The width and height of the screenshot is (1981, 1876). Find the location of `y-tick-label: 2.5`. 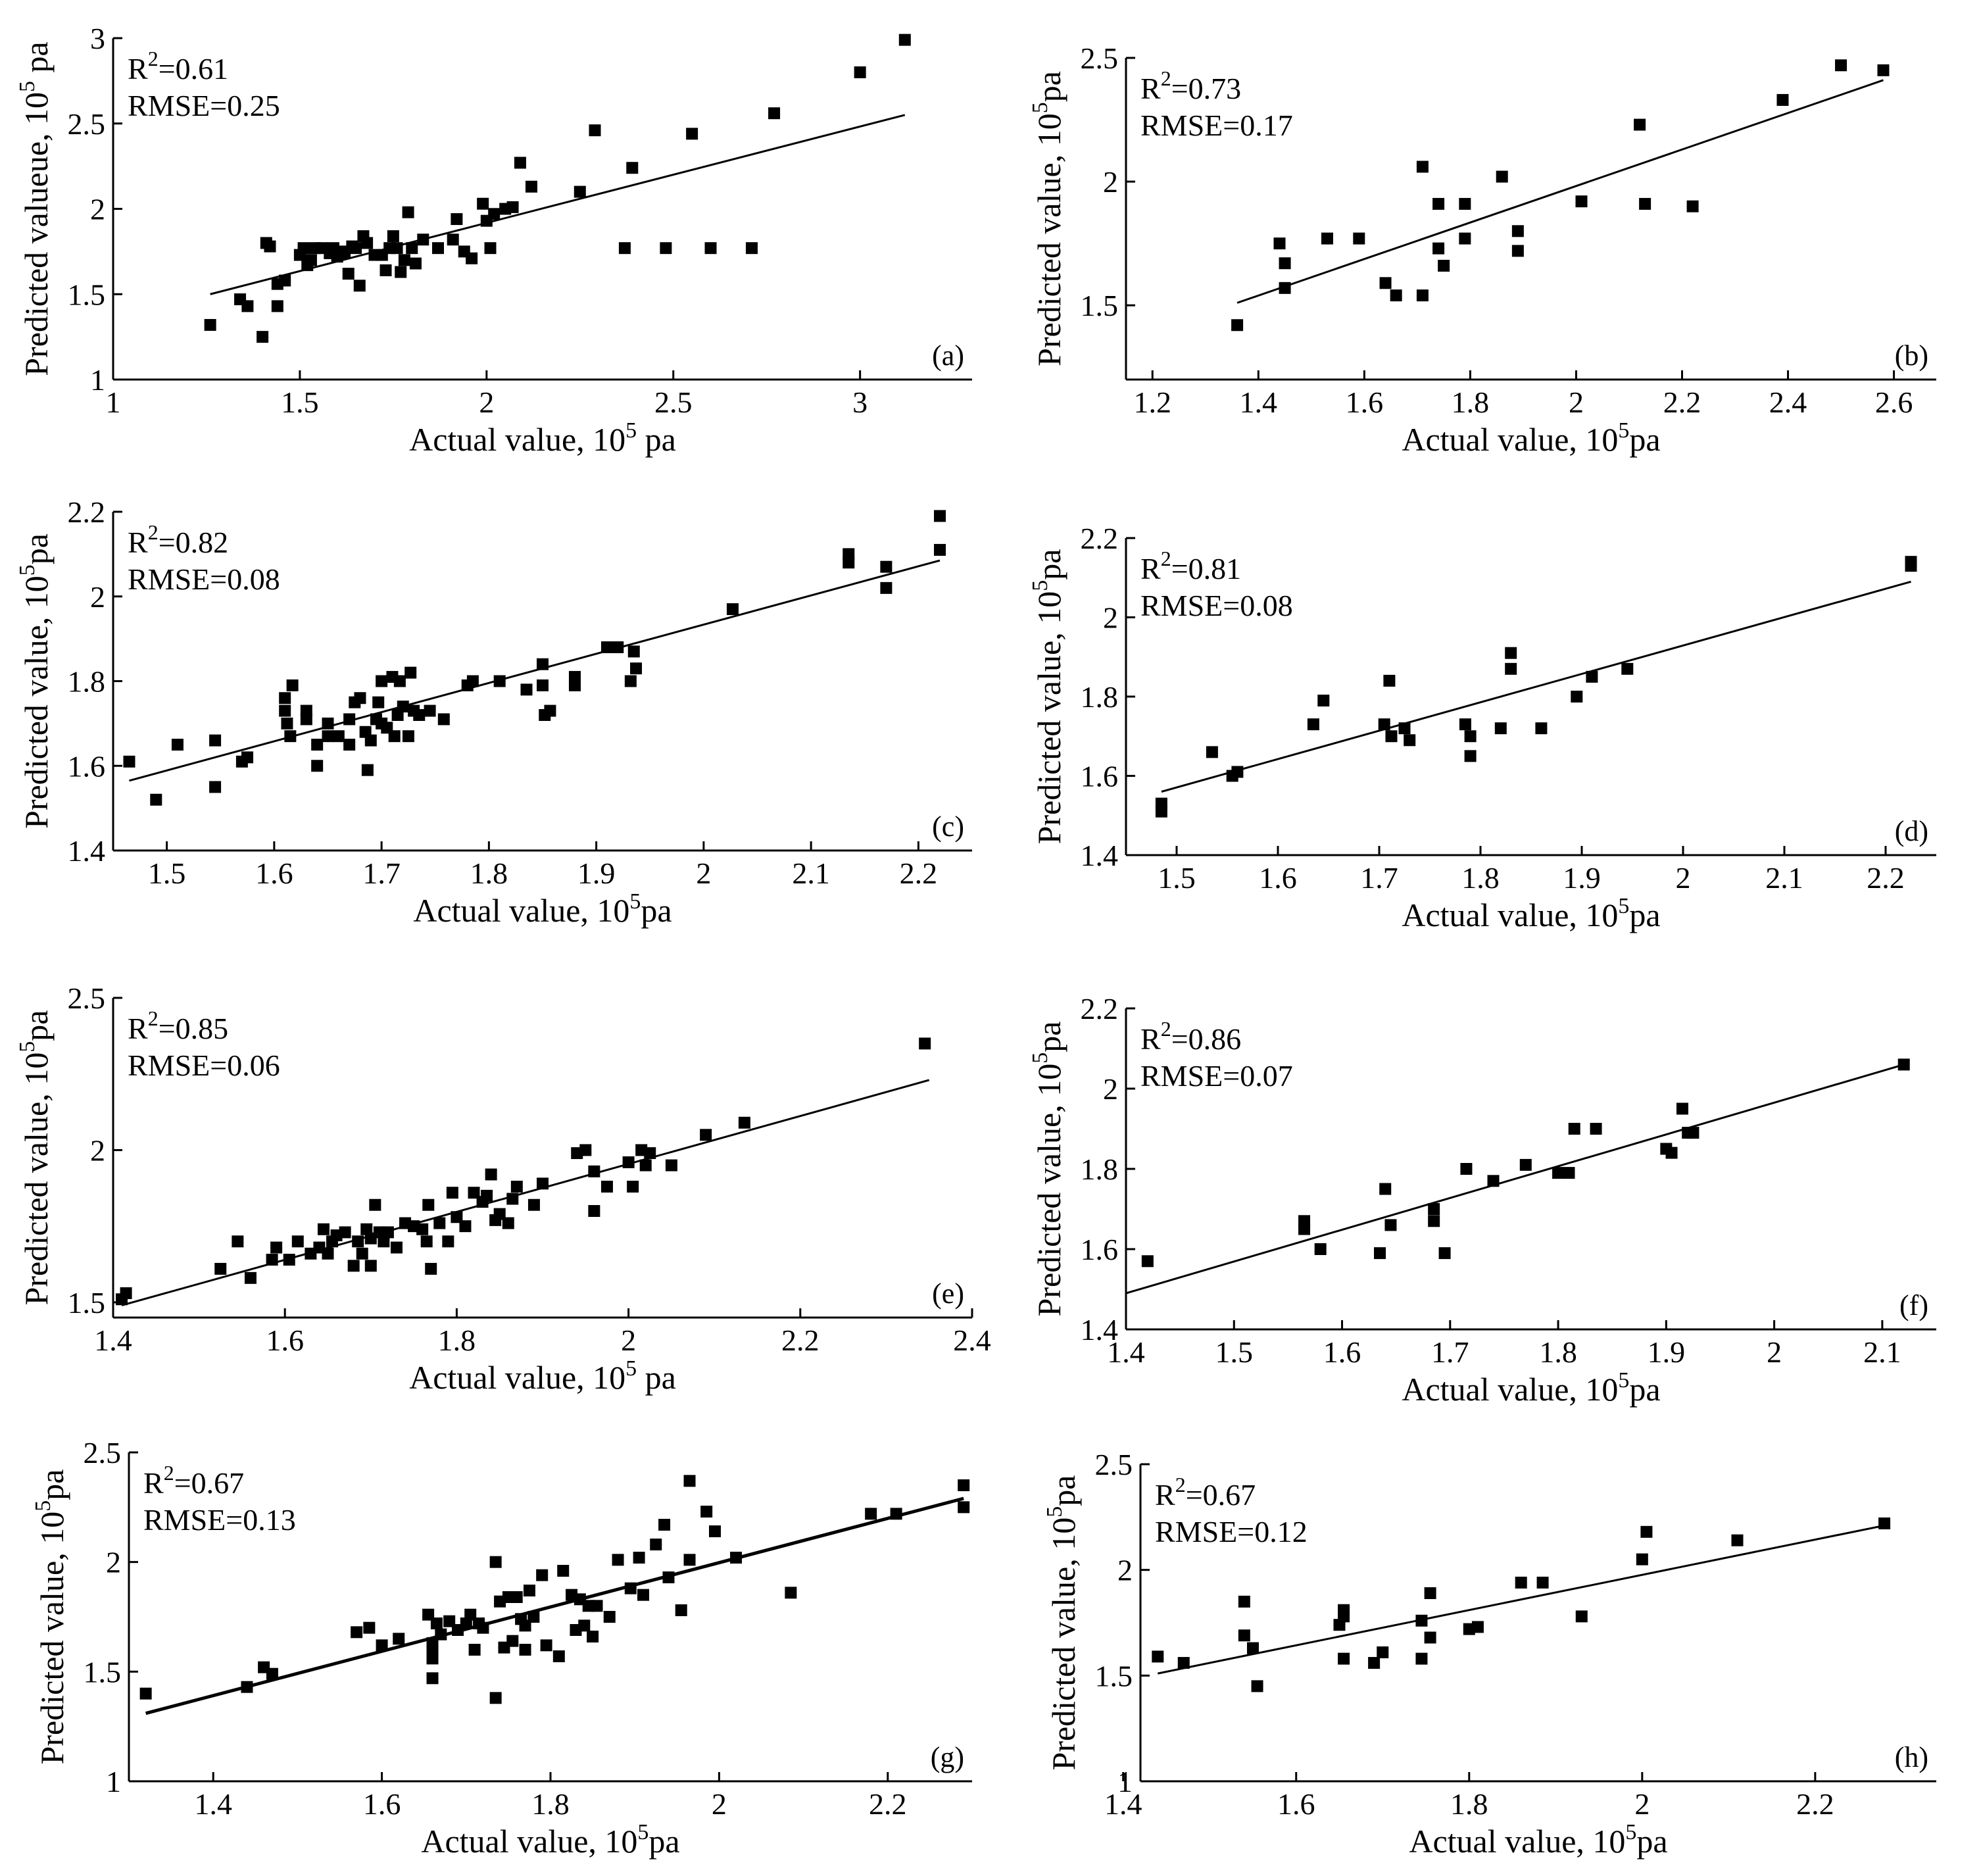

y-tick-label: 2.5 is located at coordinates (1100, 58).